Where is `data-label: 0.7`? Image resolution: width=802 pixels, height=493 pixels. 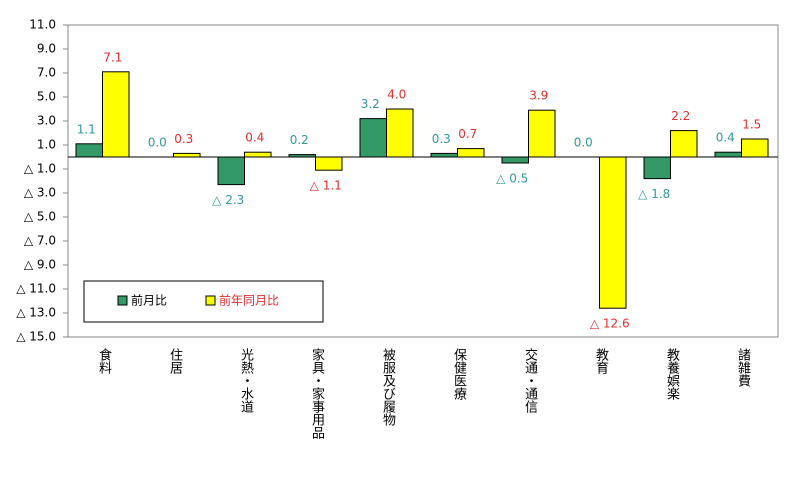 data-label: 0.7 is located at coordinates (467, 134).